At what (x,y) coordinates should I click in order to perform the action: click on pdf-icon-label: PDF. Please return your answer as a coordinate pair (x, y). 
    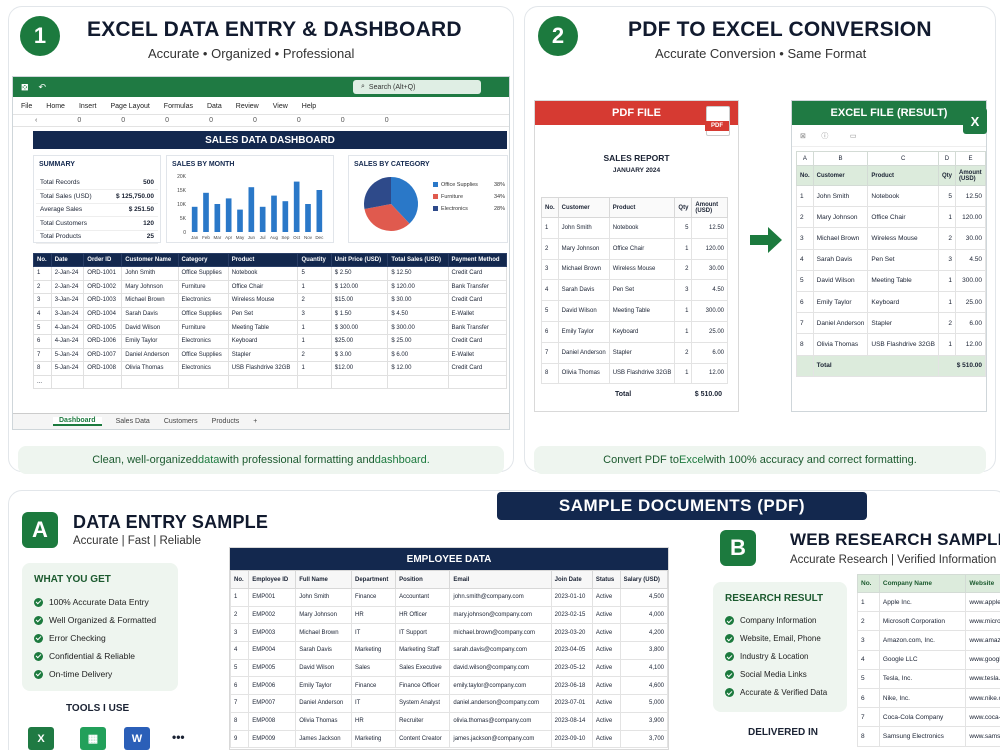
    Looking at the image, I should click on (717, 126).